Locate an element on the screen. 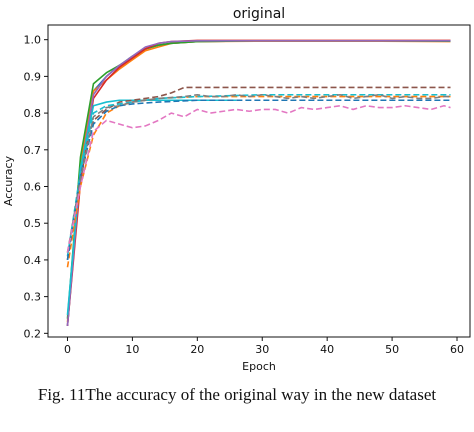 The height and width of the screenshot is (432, 474). x-axis-ticks: 0 10 20 30 40 50 60 is located at coordinates (264, 346).